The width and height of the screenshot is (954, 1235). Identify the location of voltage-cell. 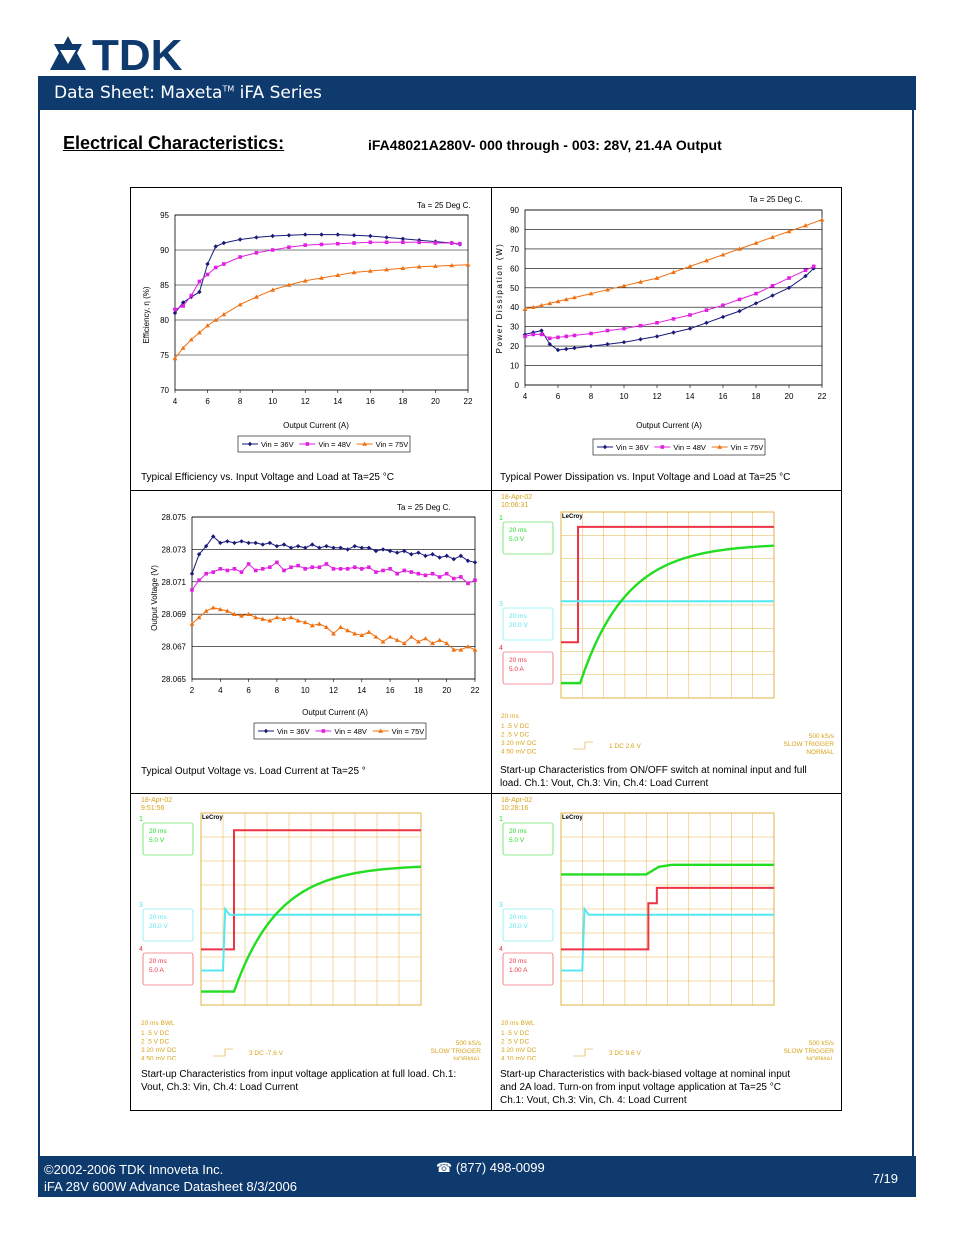
(311, 642).